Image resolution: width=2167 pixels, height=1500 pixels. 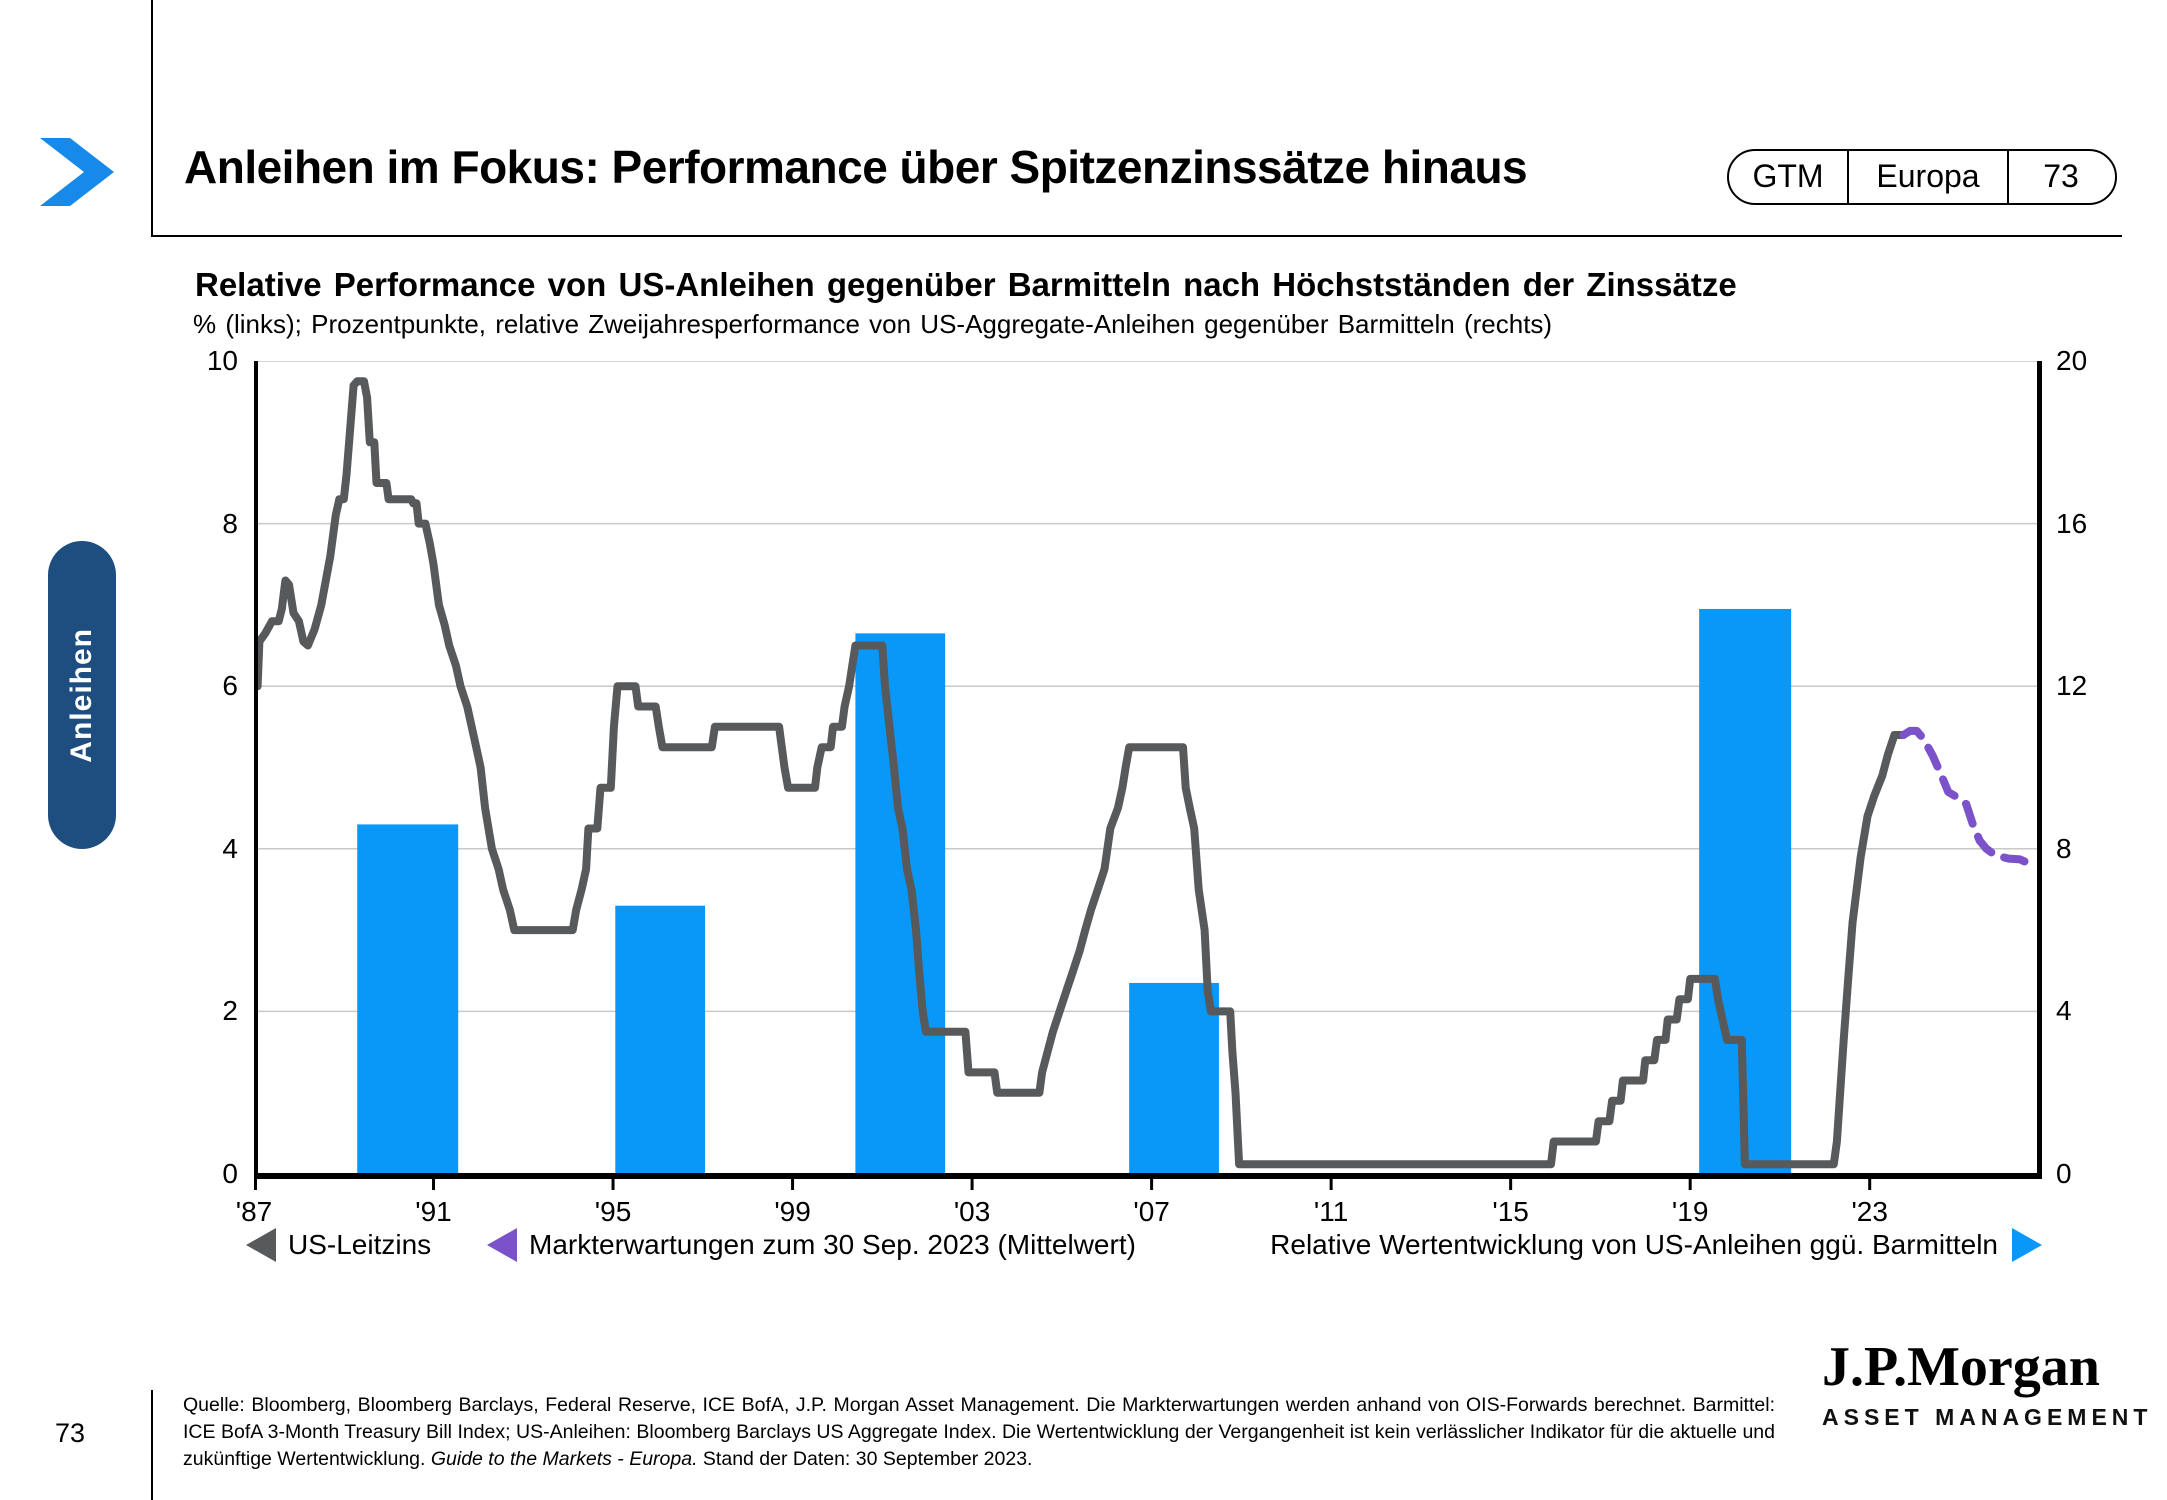 What do you see at coordinates (1151, 1211) in the screenshot?
I see `x-axis-label: '07` at bounding box center [1151, 1211].